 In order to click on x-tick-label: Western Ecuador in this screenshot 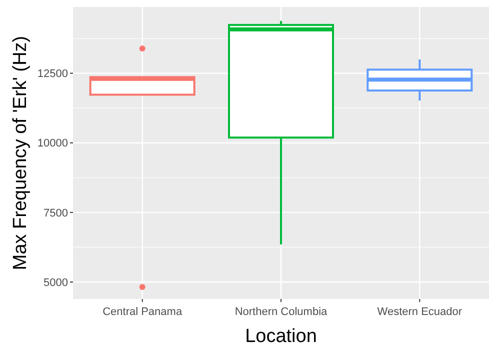, I will do `click(419, 312)`.